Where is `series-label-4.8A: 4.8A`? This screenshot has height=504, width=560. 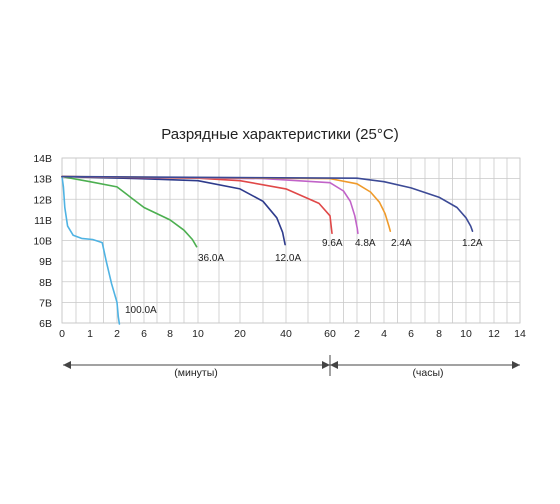
series-label-4.8A: 4.8A is located at coordinates (365, 243).